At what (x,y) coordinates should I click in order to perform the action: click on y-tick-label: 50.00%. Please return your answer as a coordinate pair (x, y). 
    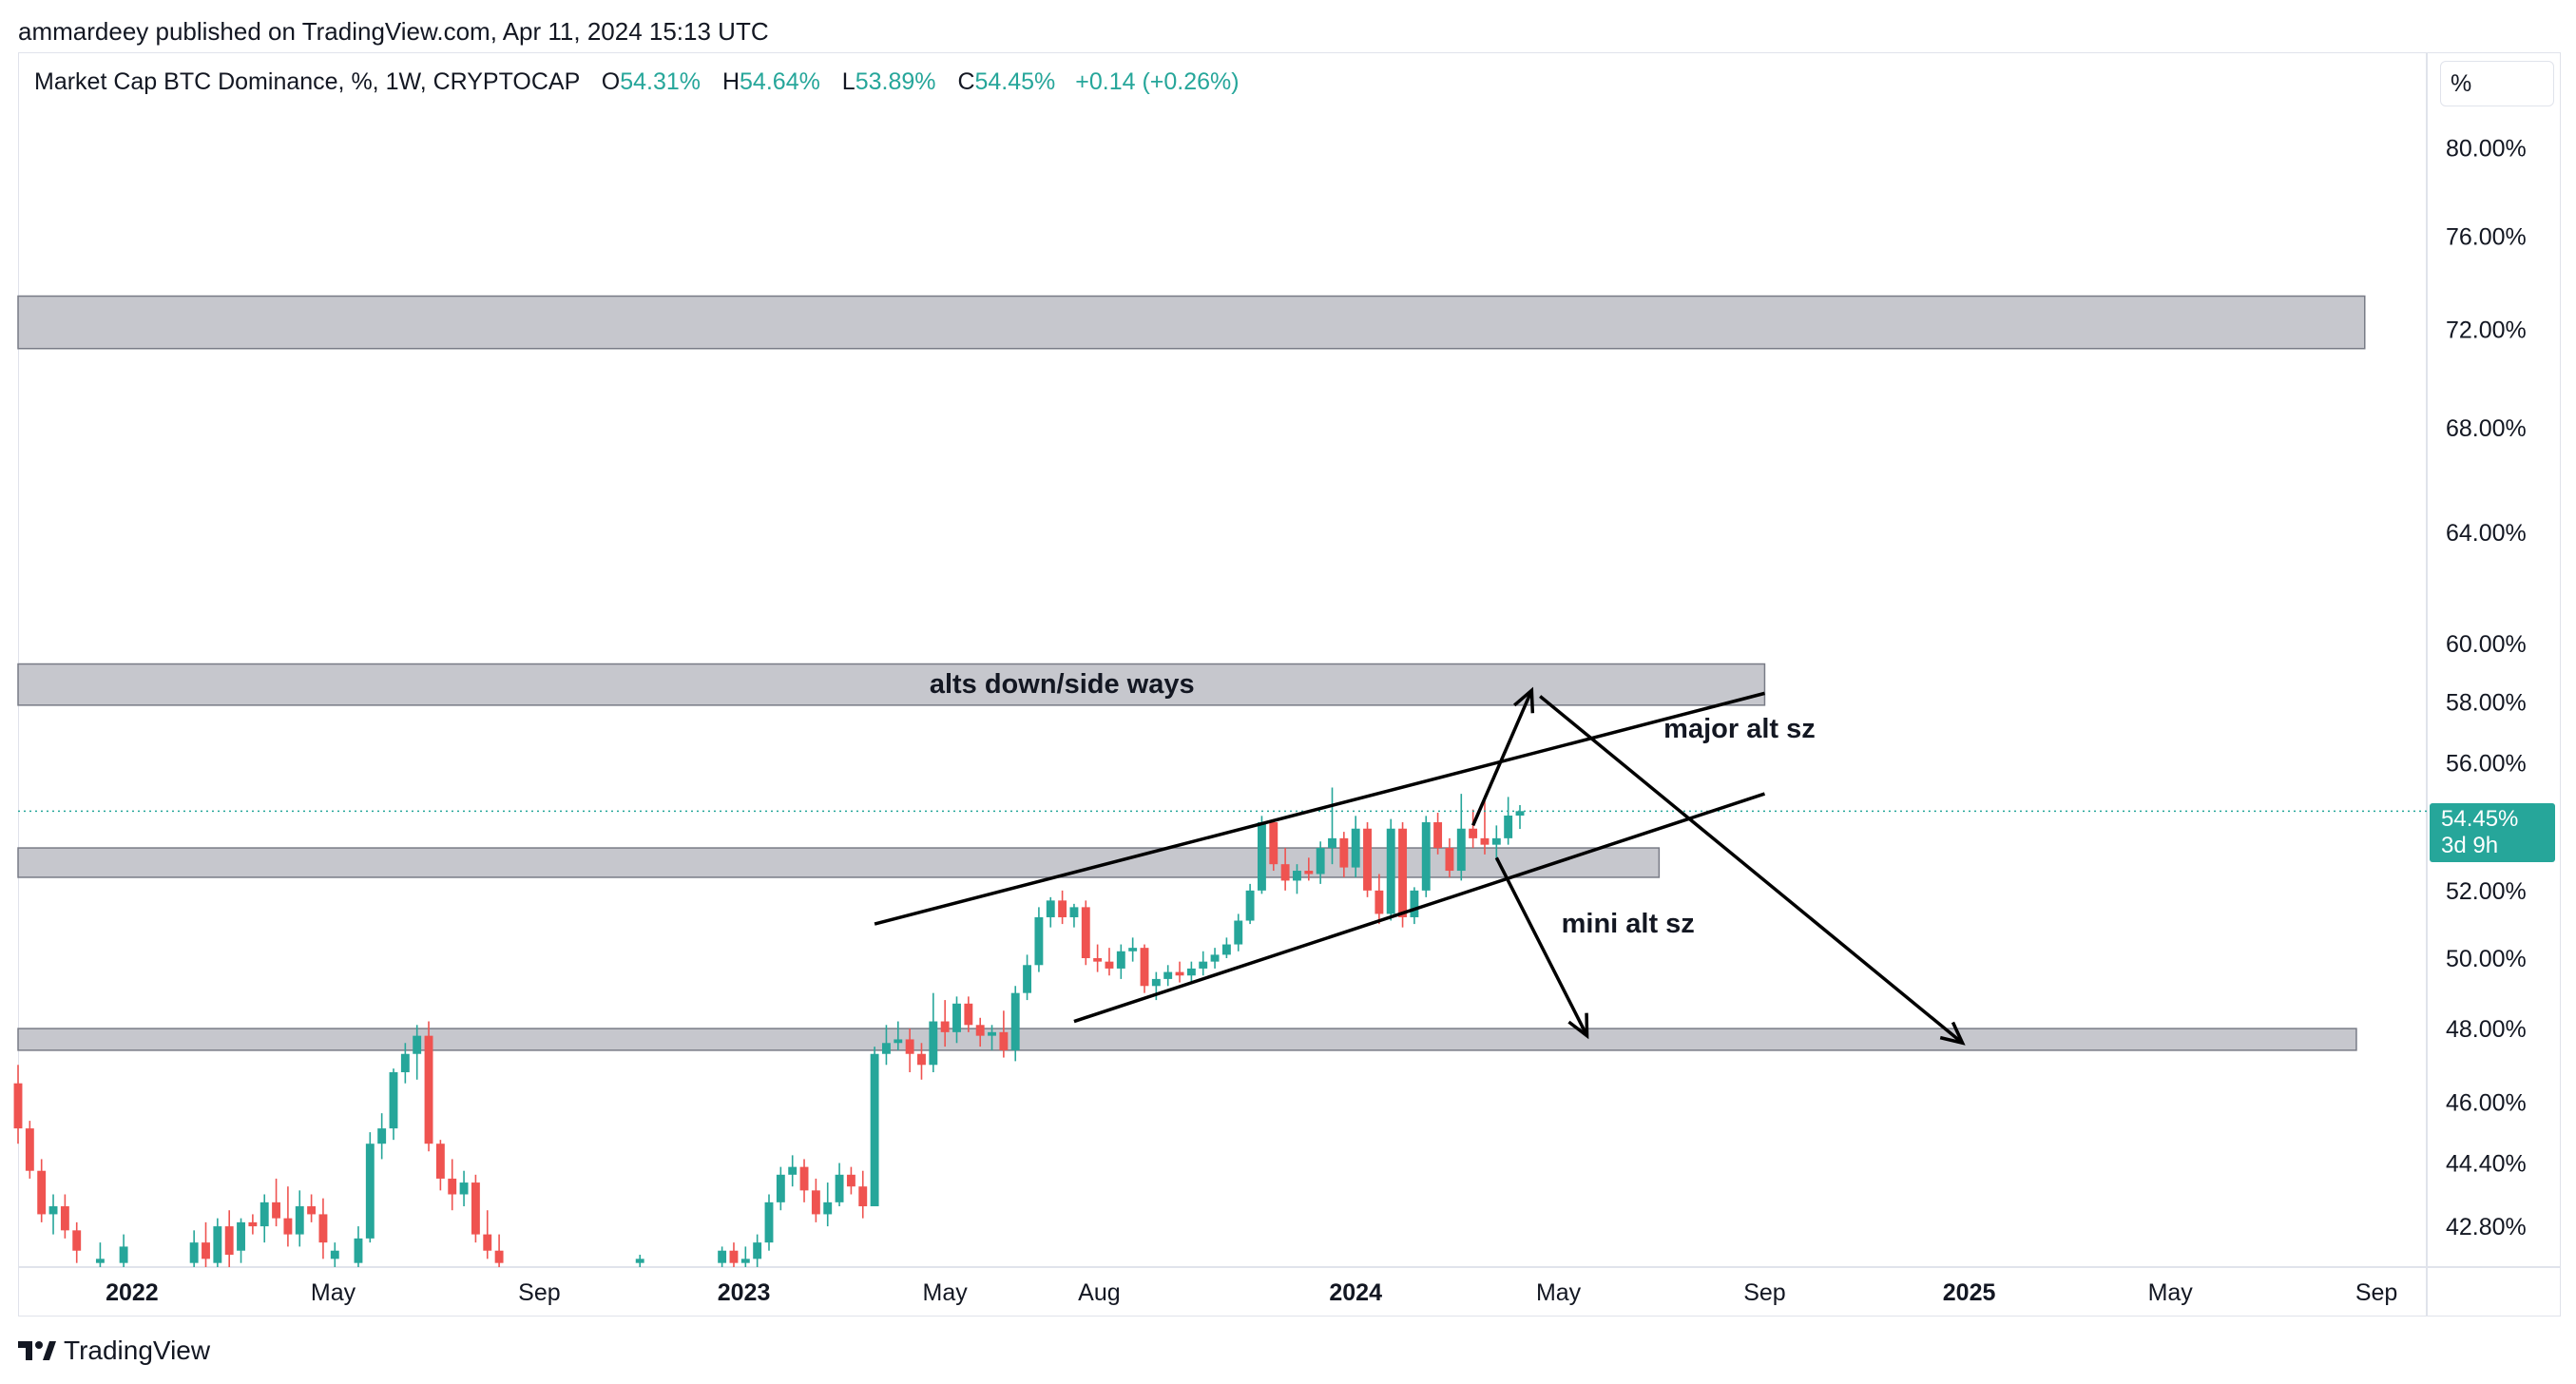
    Looking at the image, I should click on (2486, 959).